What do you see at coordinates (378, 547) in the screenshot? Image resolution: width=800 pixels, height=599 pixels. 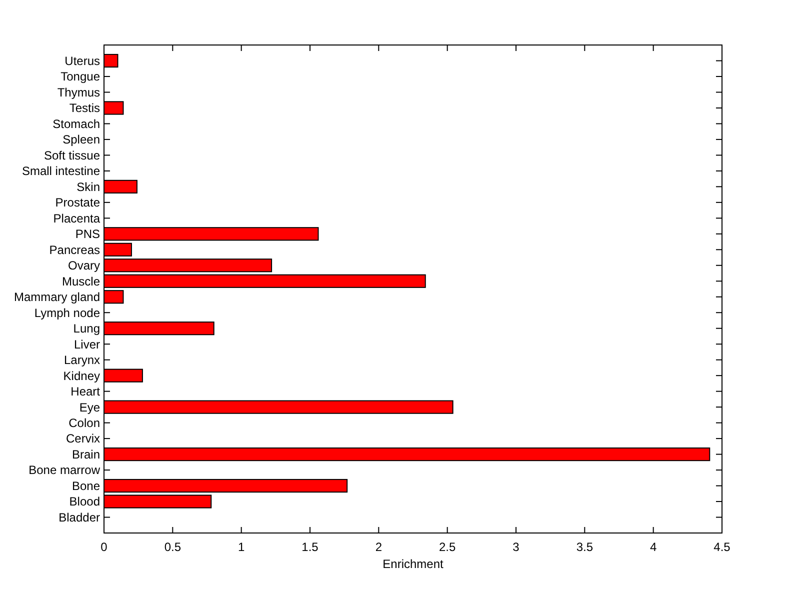 I see `x-tick-label: 2` at bounding box center [378, 547].